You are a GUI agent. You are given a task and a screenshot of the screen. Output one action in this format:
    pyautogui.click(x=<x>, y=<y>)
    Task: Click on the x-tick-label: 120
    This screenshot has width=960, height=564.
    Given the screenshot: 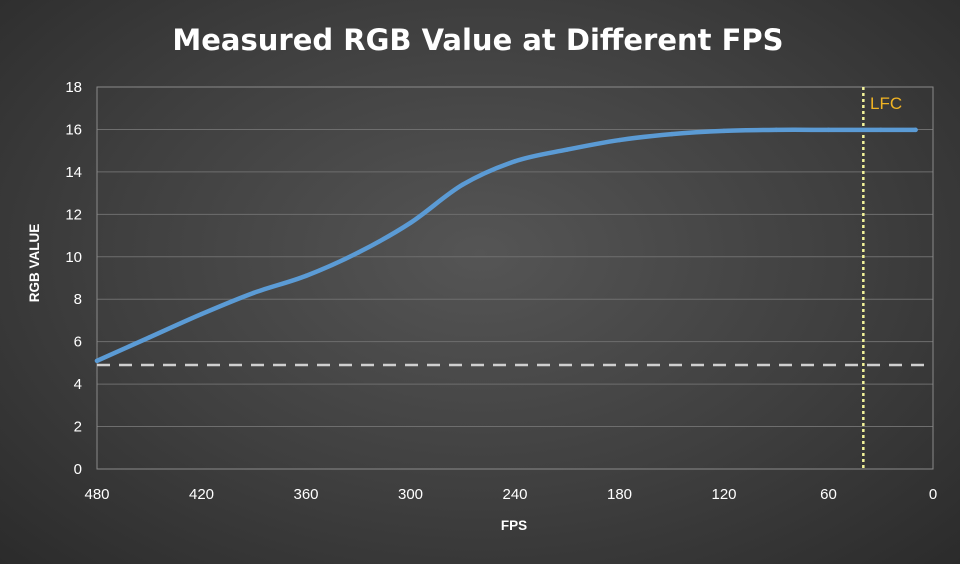 What is the action you would take?
    pyautogui.click(x=723, y=494)
    